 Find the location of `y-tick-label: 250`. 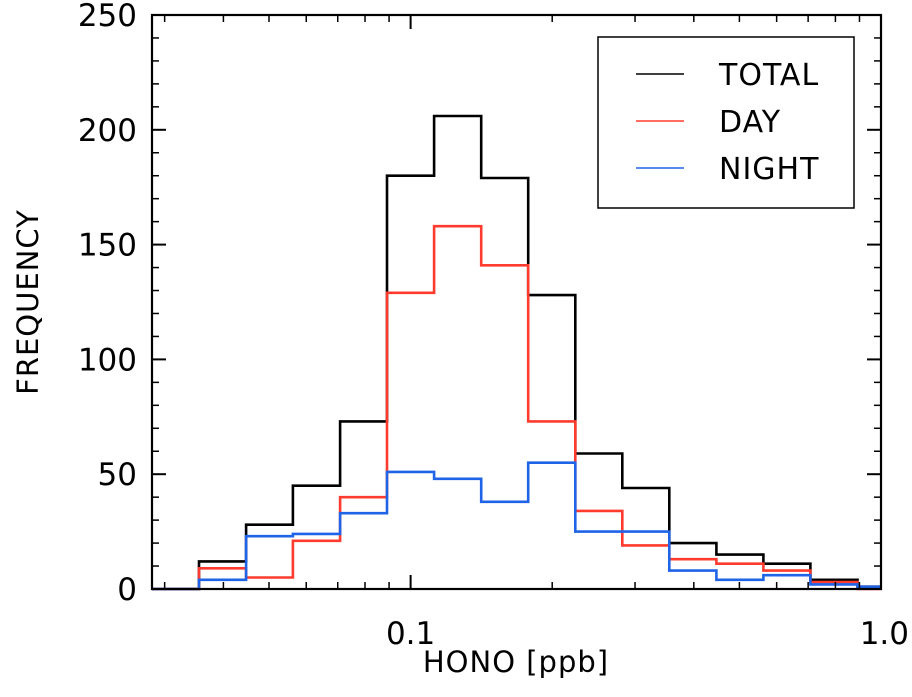

y-tick-label: 250 is located at coordinates (107, 17).